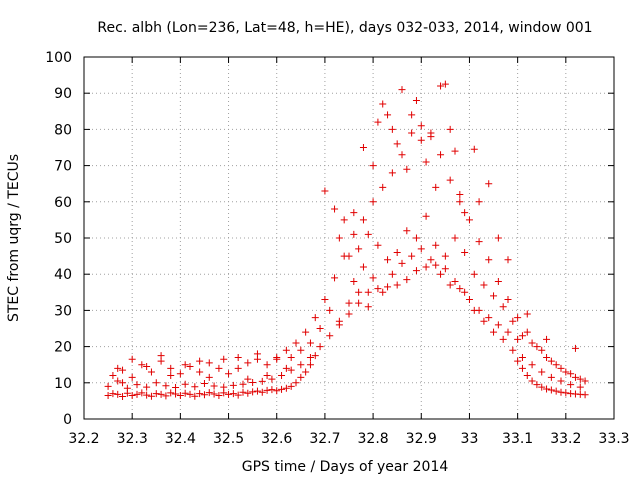  Describe the element at coordinates (67, 420) in the screenshot. I see `y-tick-label: 0` at that location.